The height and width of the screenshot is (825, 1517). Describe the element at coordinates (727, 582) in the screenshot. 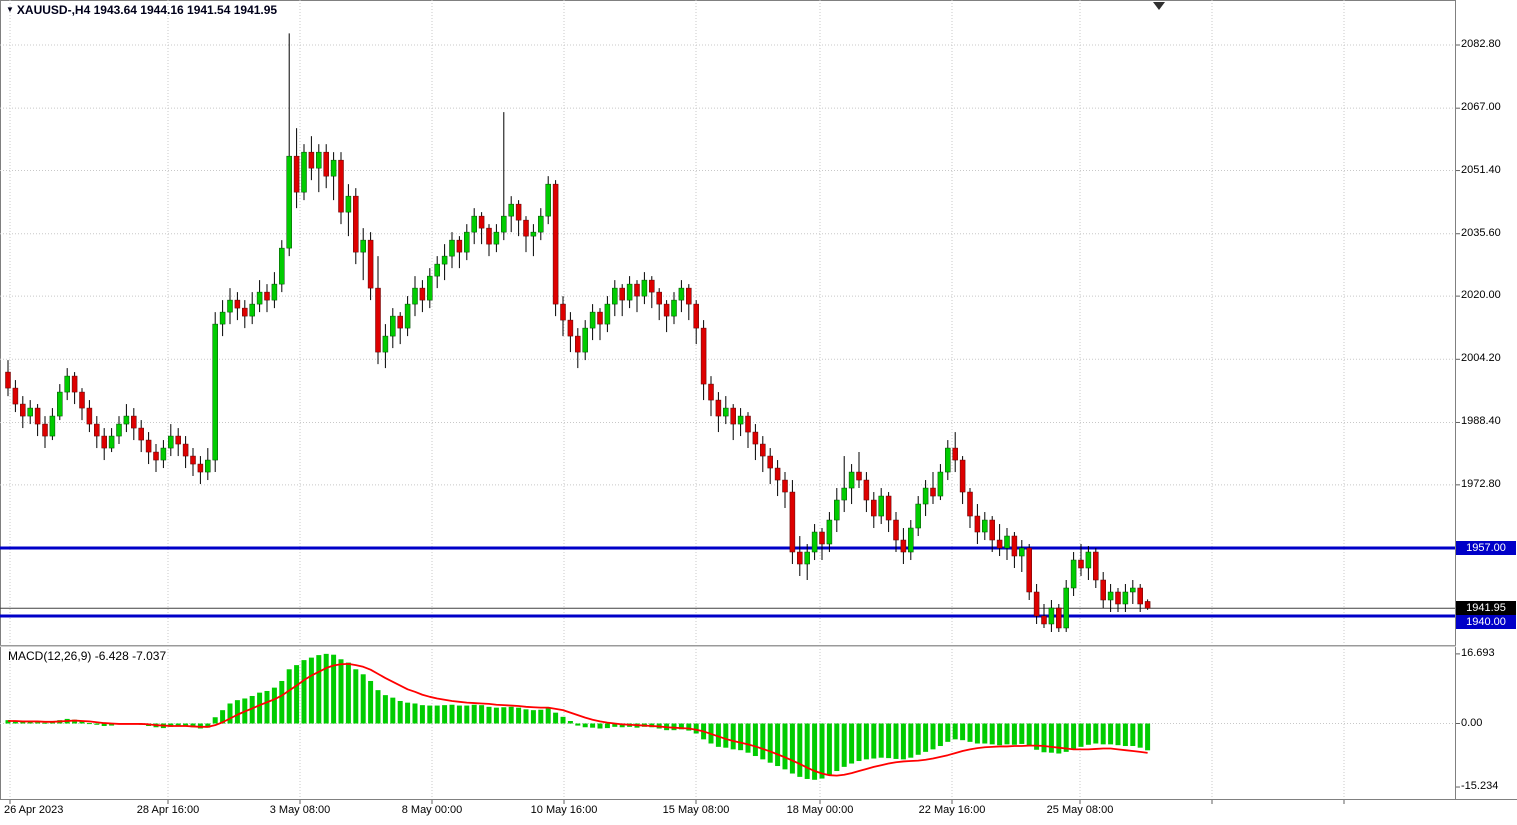

I see `horizontal-level-lines` at that location.